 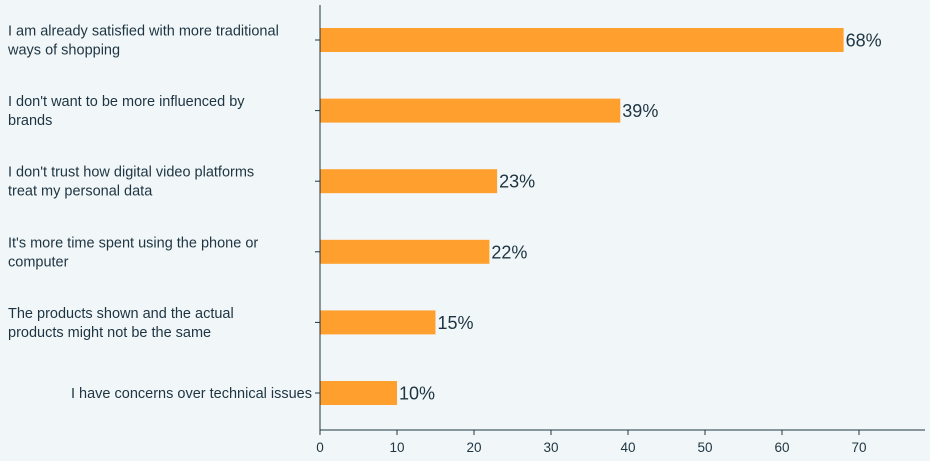 What do you see at coordinates (63, 51) in the screenshot?
I see `category-label: ways of shopping` at bounding box center [63, 51].